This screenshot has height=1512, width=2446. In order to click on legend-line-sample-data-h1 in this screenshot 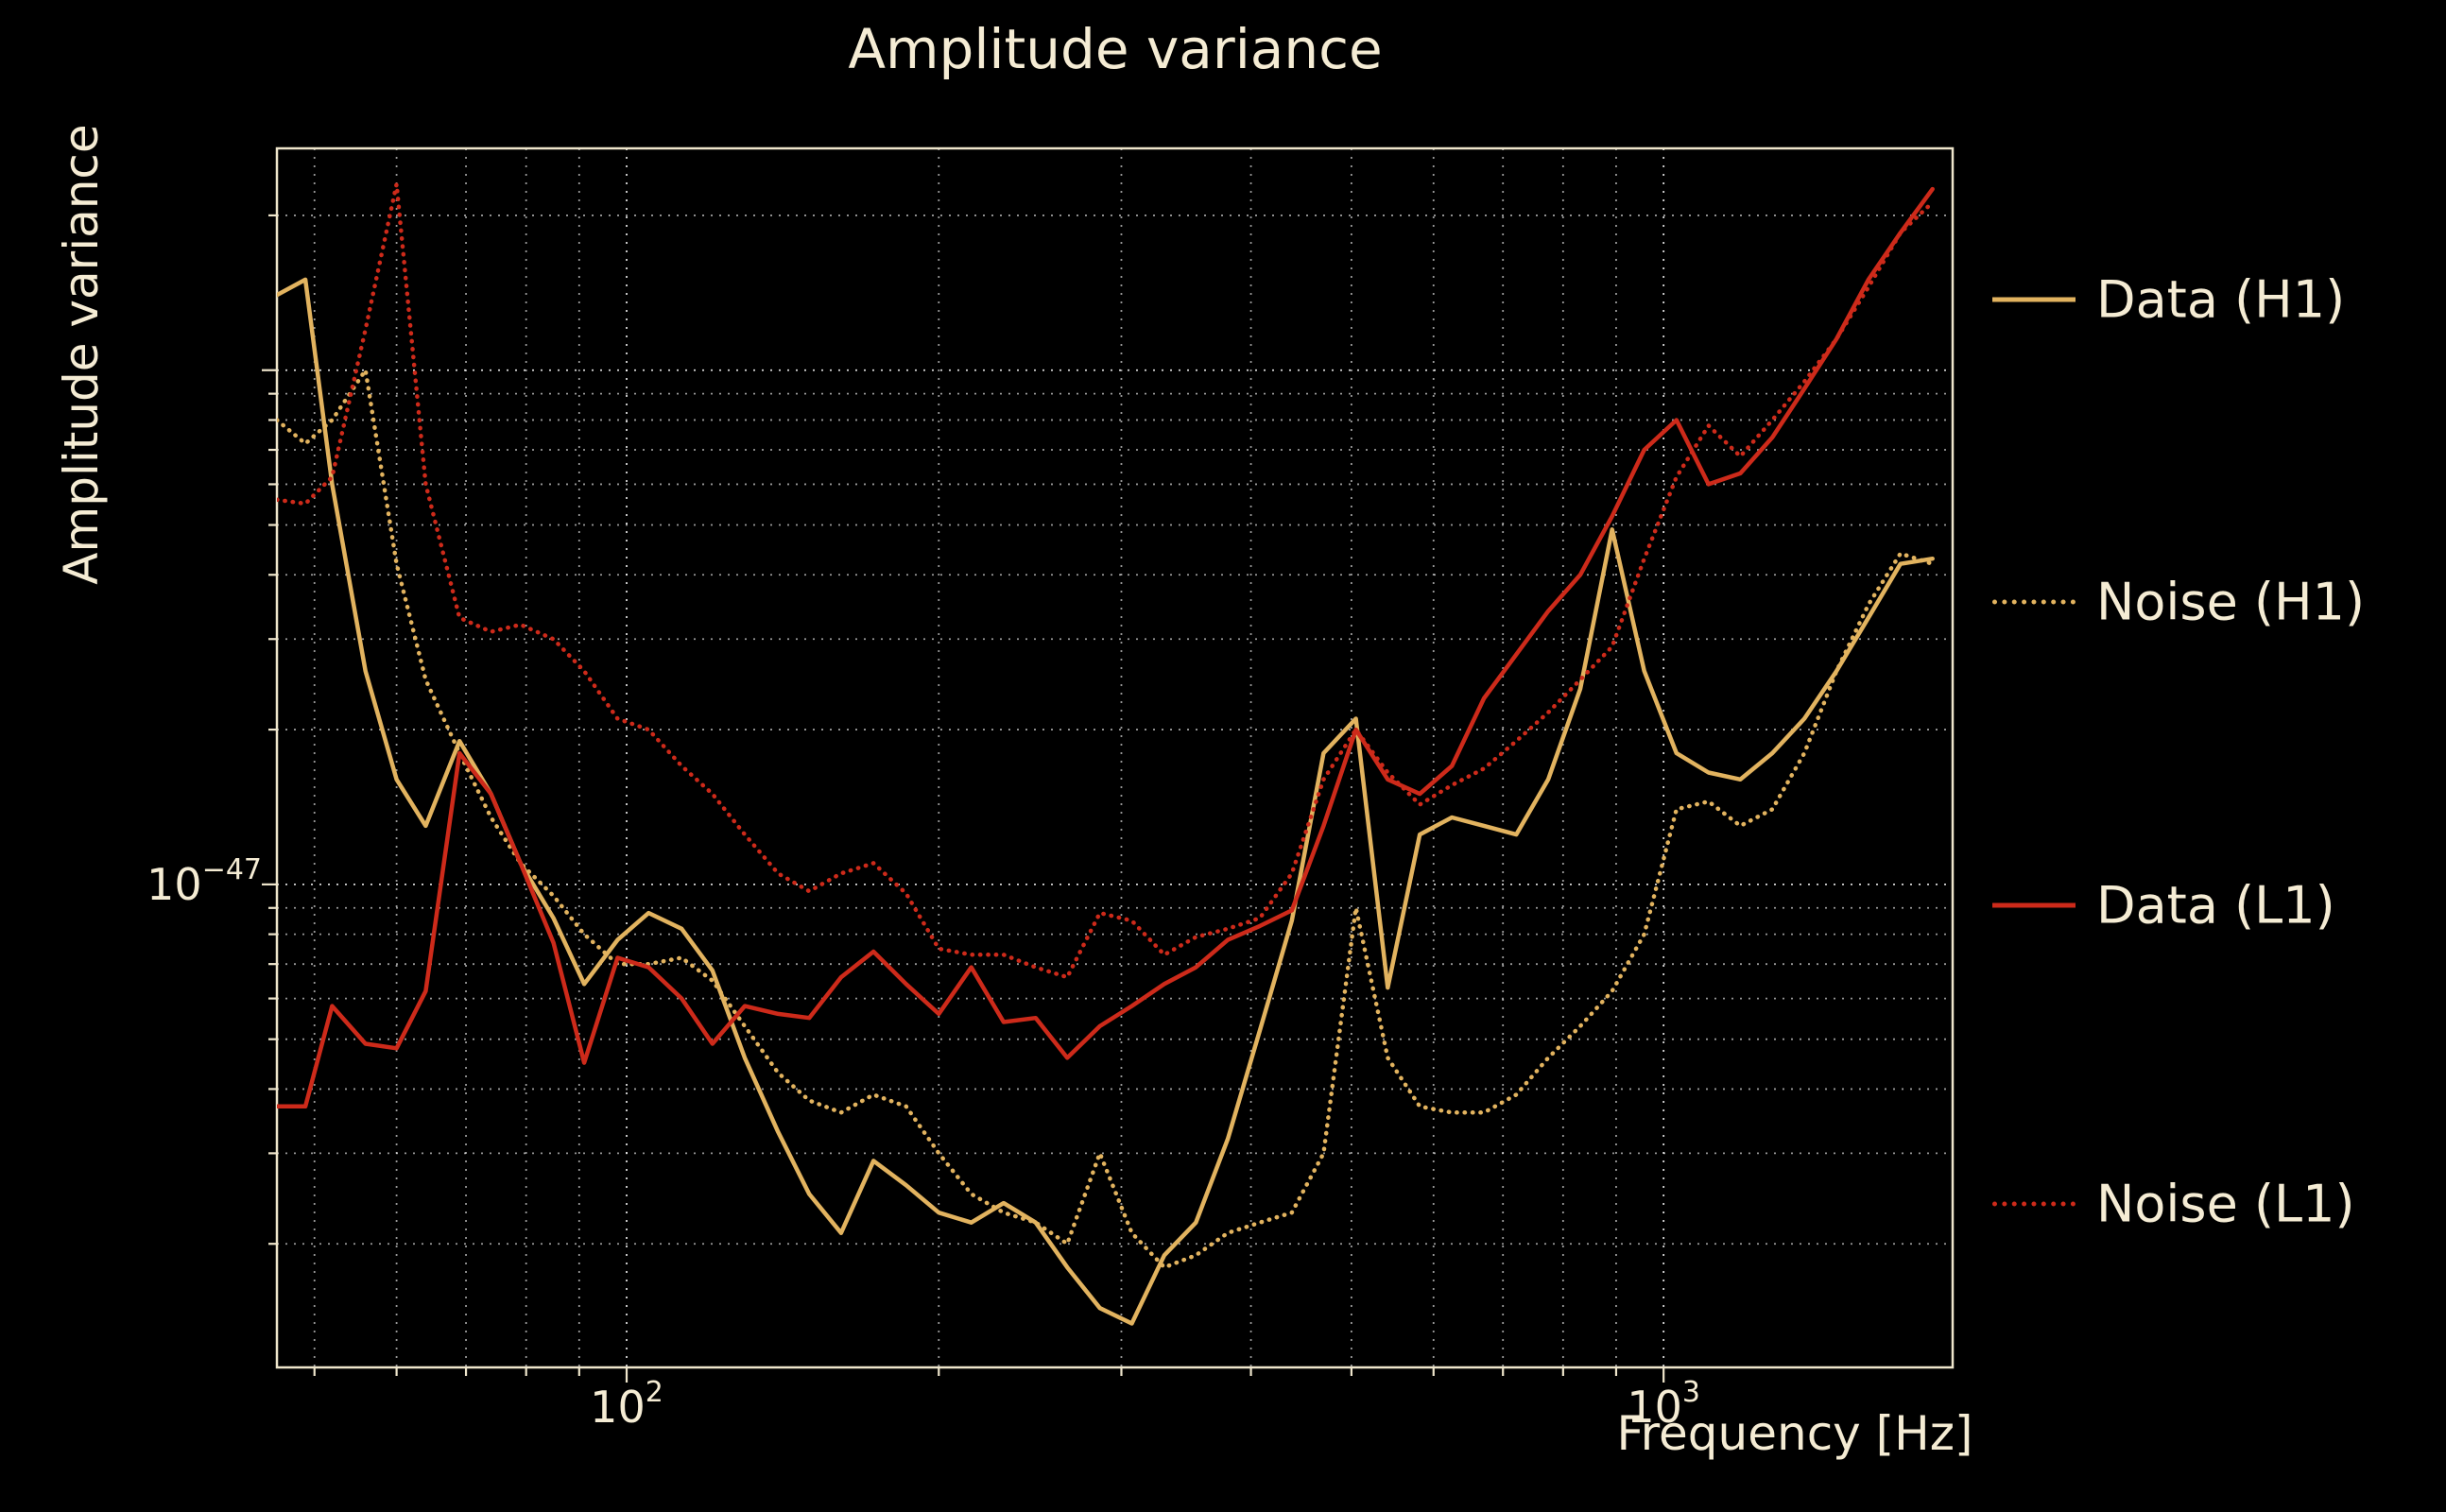, I will do `click(2034, 299)`.